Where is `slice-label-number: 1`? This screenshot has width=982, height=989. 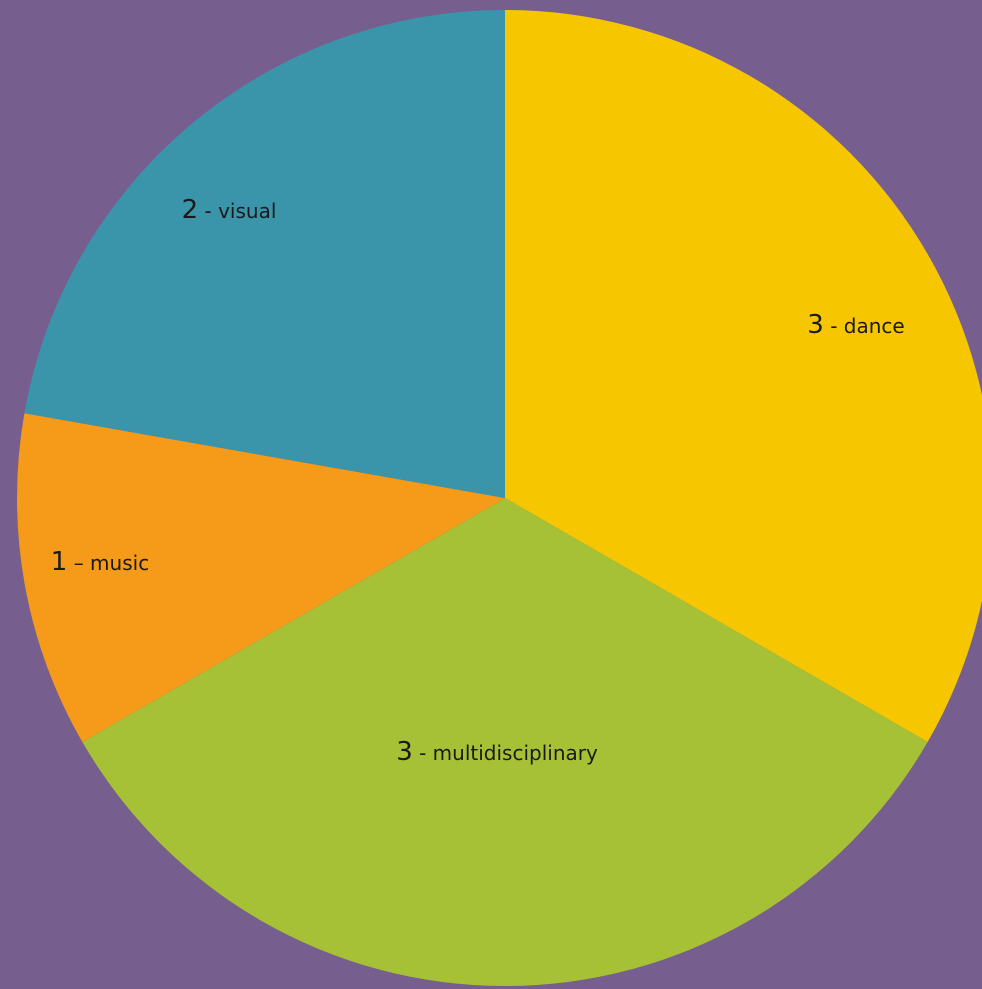
slice-label-number: 1 is located at coordinates (59, 562).